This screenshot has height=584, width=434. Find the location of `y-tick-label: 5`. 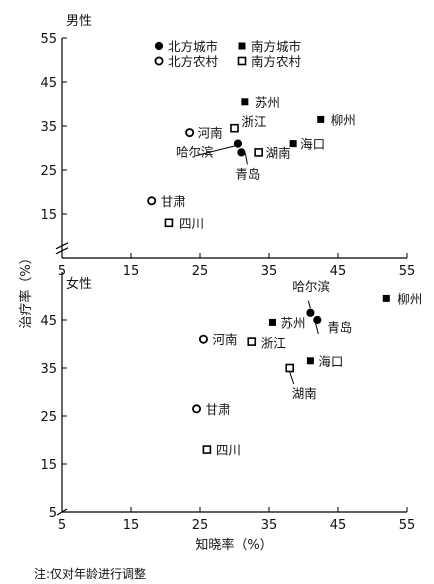

y-tick-label: 5 is located at coordinates (53, 513).